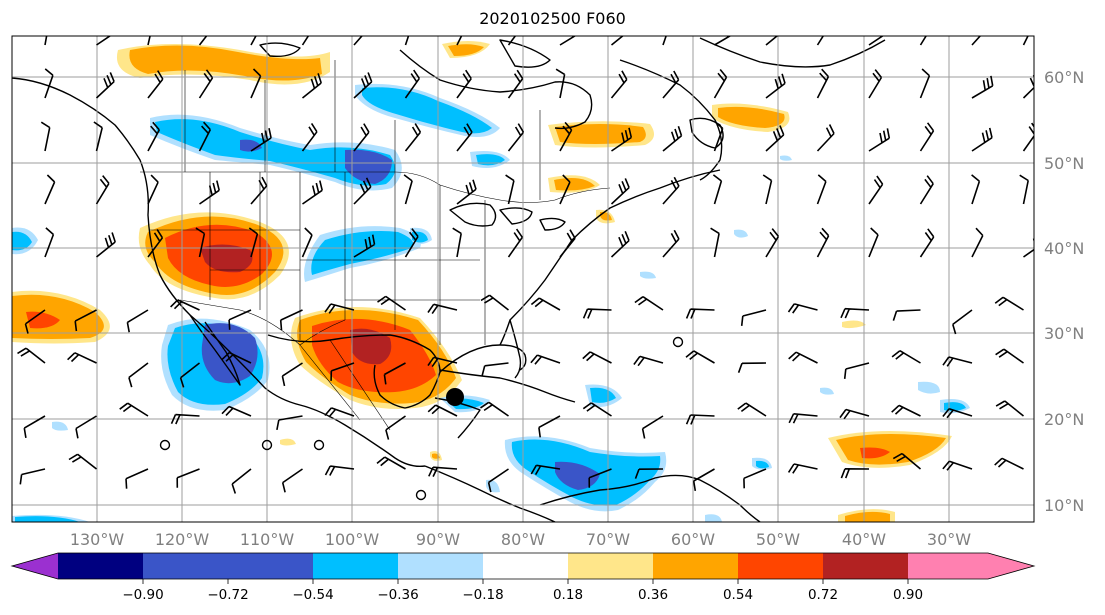 The width and height of the screenshot is (1105, 615). What do you see at coordinates (1064, 163) in the screenshot?
I see `lat-label: 50°N` at bounding box center [1064, 163].